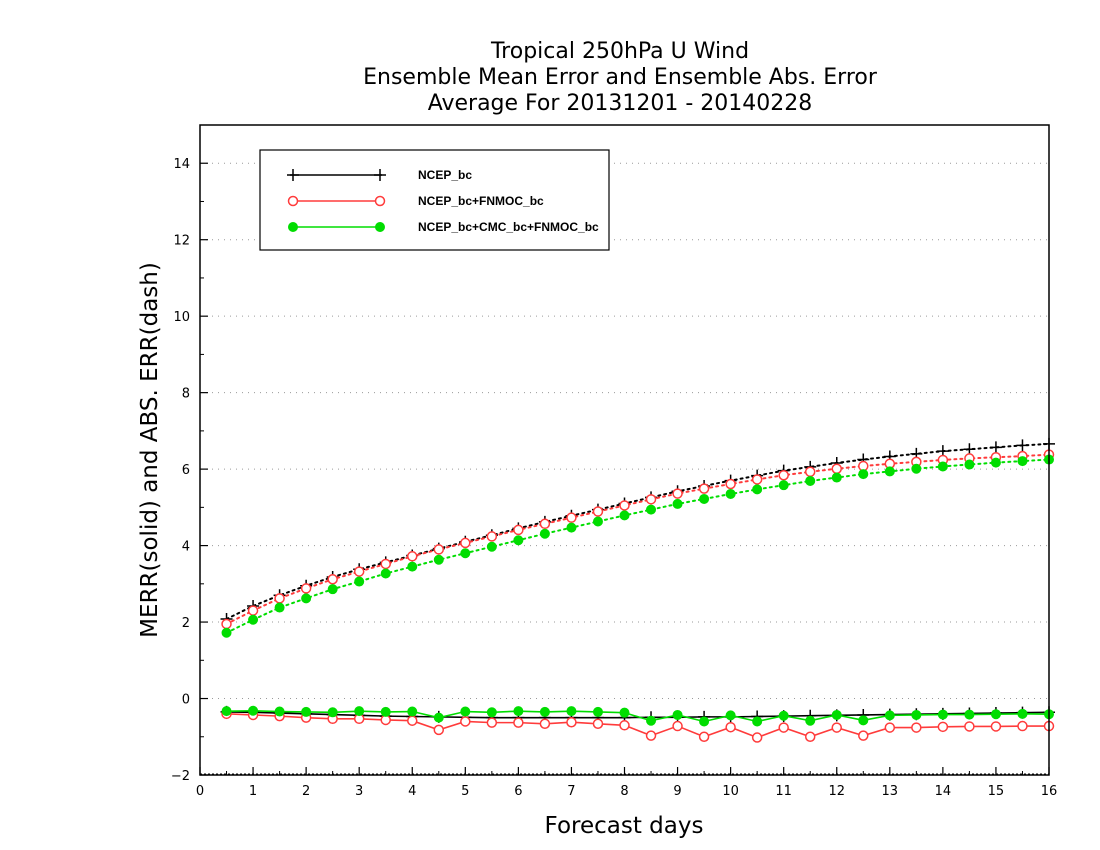 This screenshot has height=850, width=1100. What do you see at coordinates (186, 394) in the screenshot?
I see `y-tick-label: 8` at bounding box center [186, 394].